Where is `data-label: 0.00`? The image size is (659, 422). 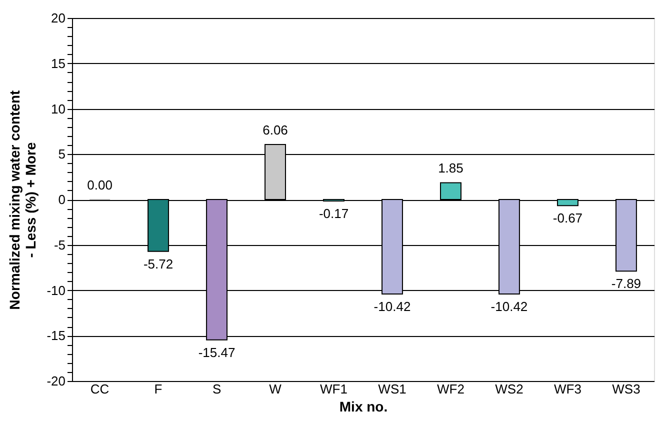 data-label: 0.00 is located at coordinates (99, 185).